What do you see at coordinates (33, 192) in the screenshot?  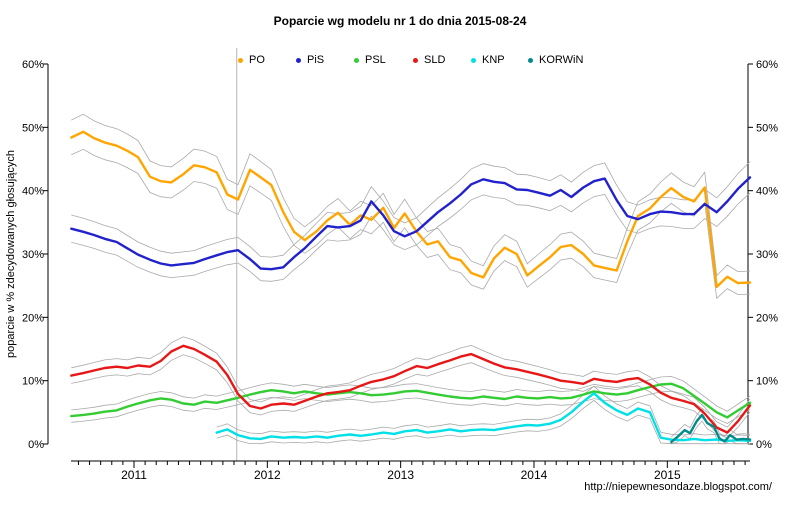 I see `y-axis-left-tick-label: 40%` at bounding box center [33, 192].